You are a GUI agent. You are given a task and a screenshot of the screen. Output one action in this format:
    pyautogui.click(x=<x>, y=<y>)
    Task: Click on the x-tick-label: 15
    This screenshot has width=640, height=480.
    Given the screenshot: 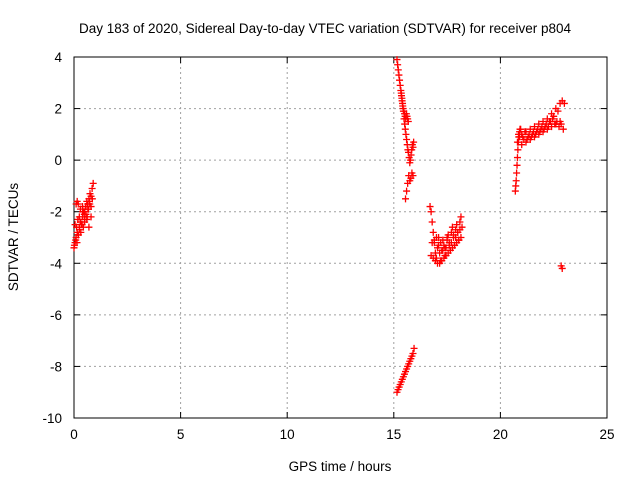 What is the action you would take?
    pyautogui.click(x=393, y=434)
    